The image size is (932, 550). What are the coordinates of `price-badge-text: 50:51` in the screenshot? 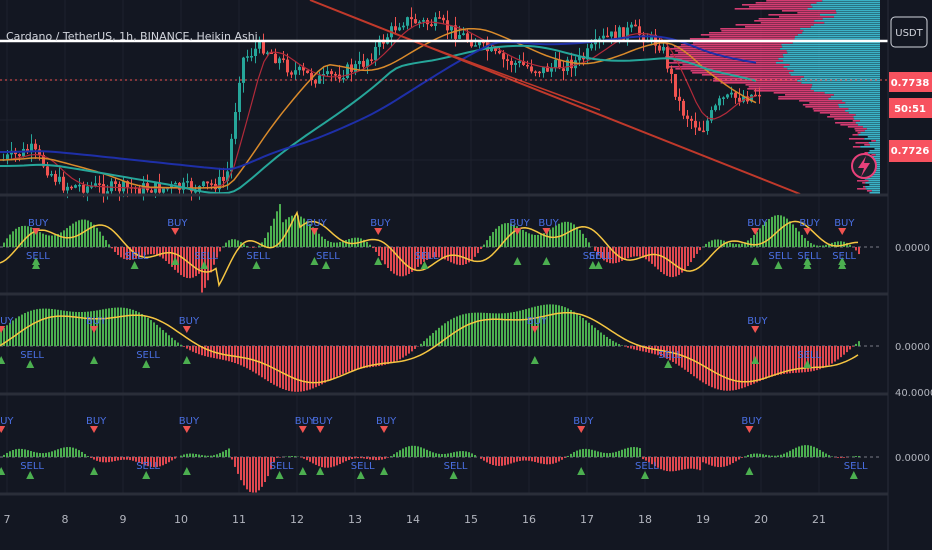 It's located at (910, 109).